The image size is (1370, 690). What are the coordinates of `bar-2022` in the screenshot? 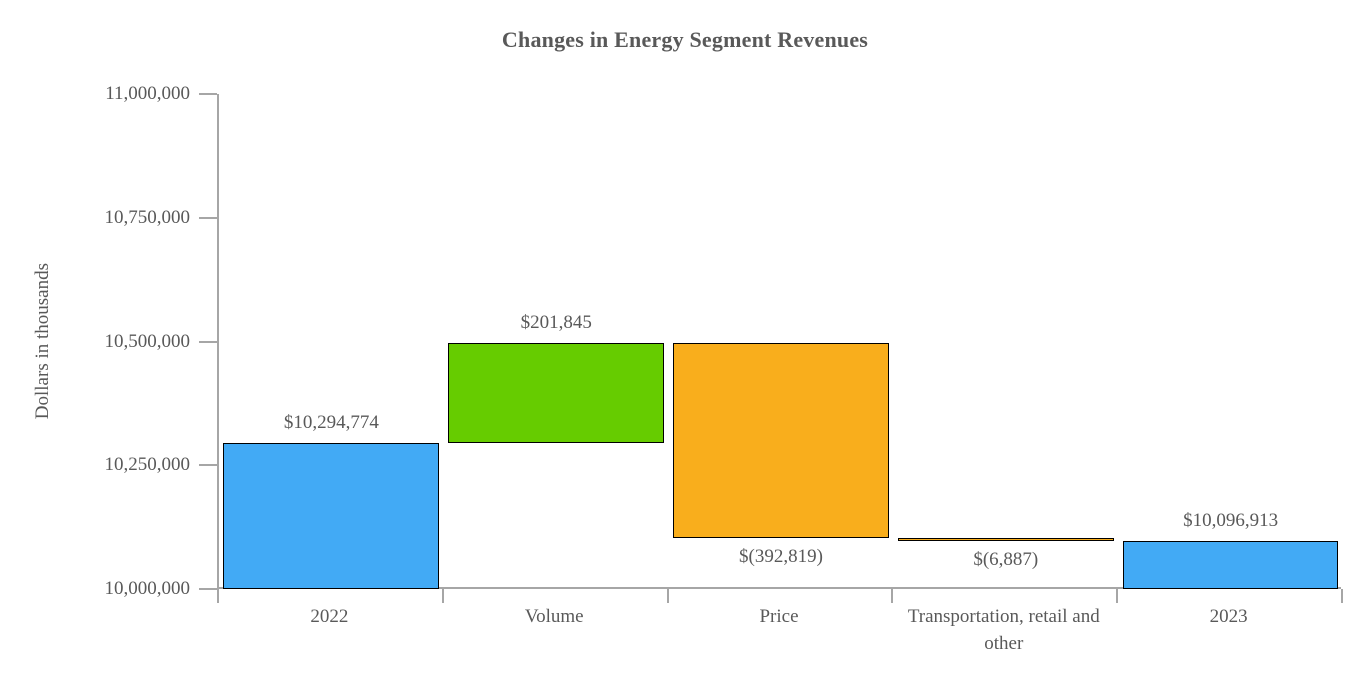 It's located at (331, 516).